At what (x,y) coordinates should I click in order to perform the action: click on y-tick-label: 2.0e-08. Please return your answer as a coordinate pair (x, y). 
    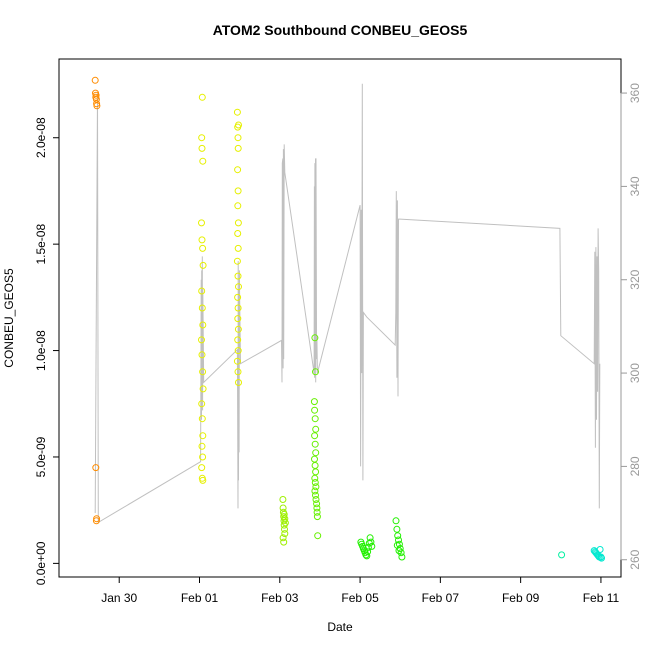
    Looking at the image, I should click on (41, 137).